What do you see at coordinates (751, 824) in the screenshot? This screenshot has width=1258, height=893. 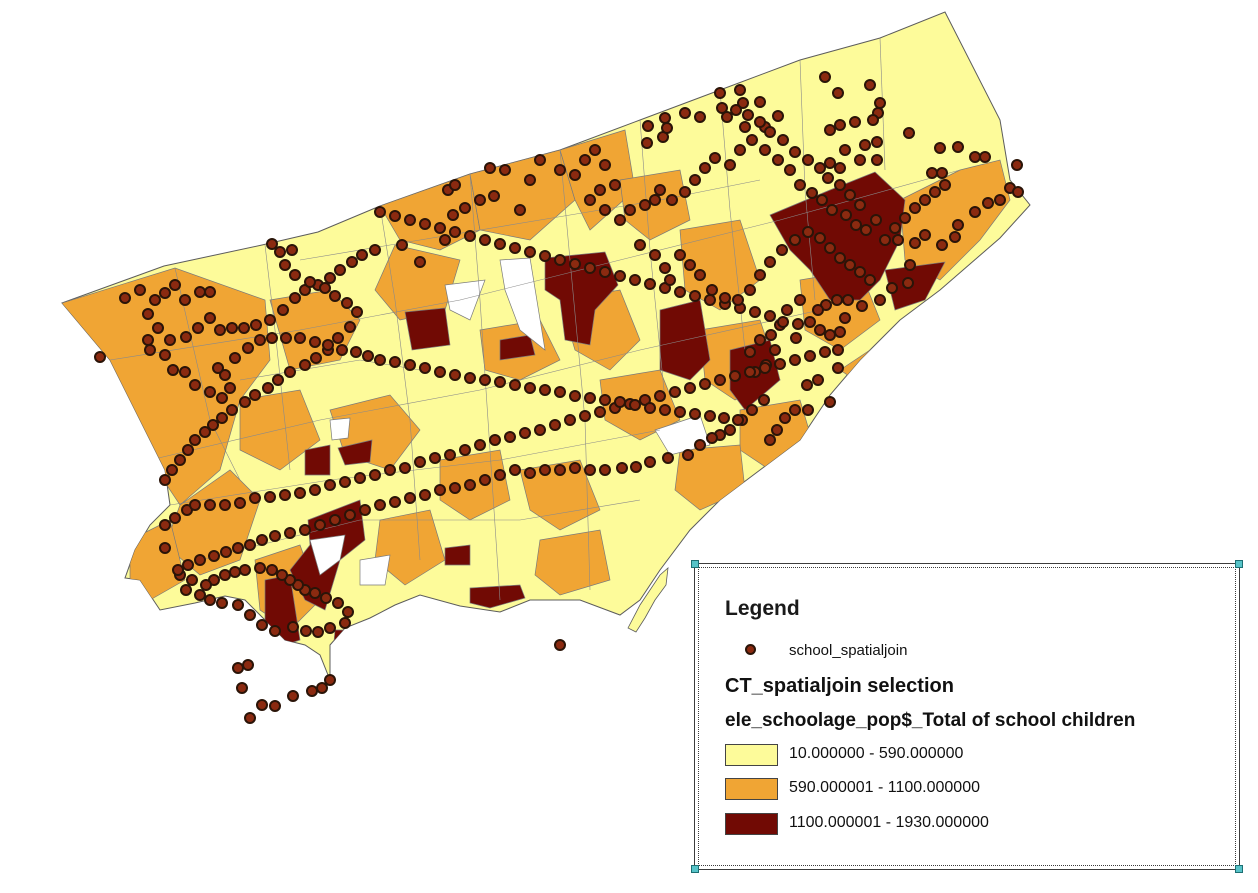 I see `class-swatch-high` at bounding box center [751, 824].